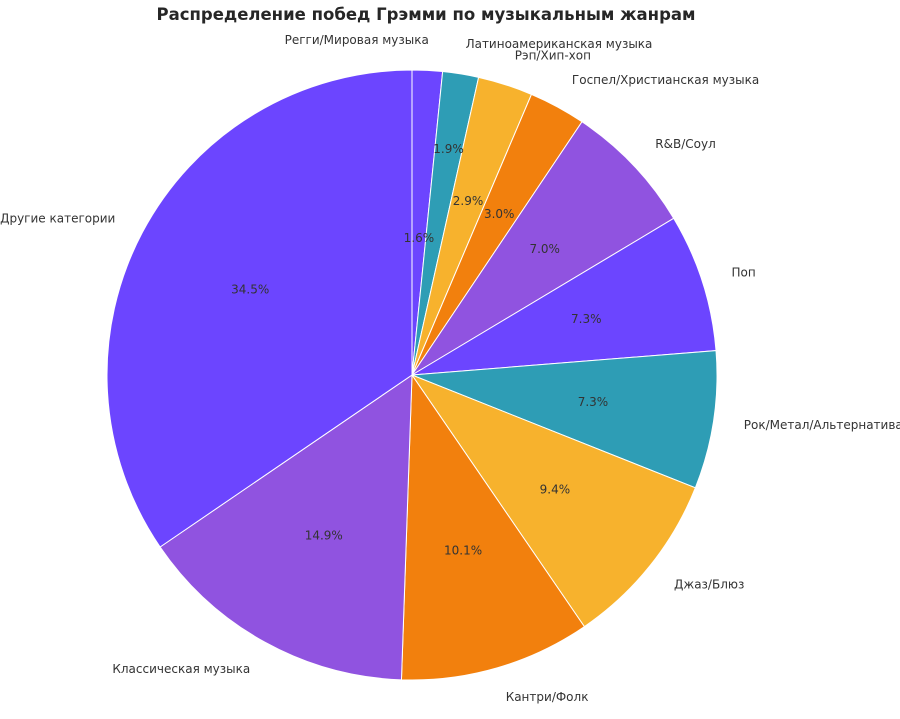  Describe the element at coordinates (357, 40) in the screenshot. I see `slice-label: Регги/Мировая музыка` at that location.